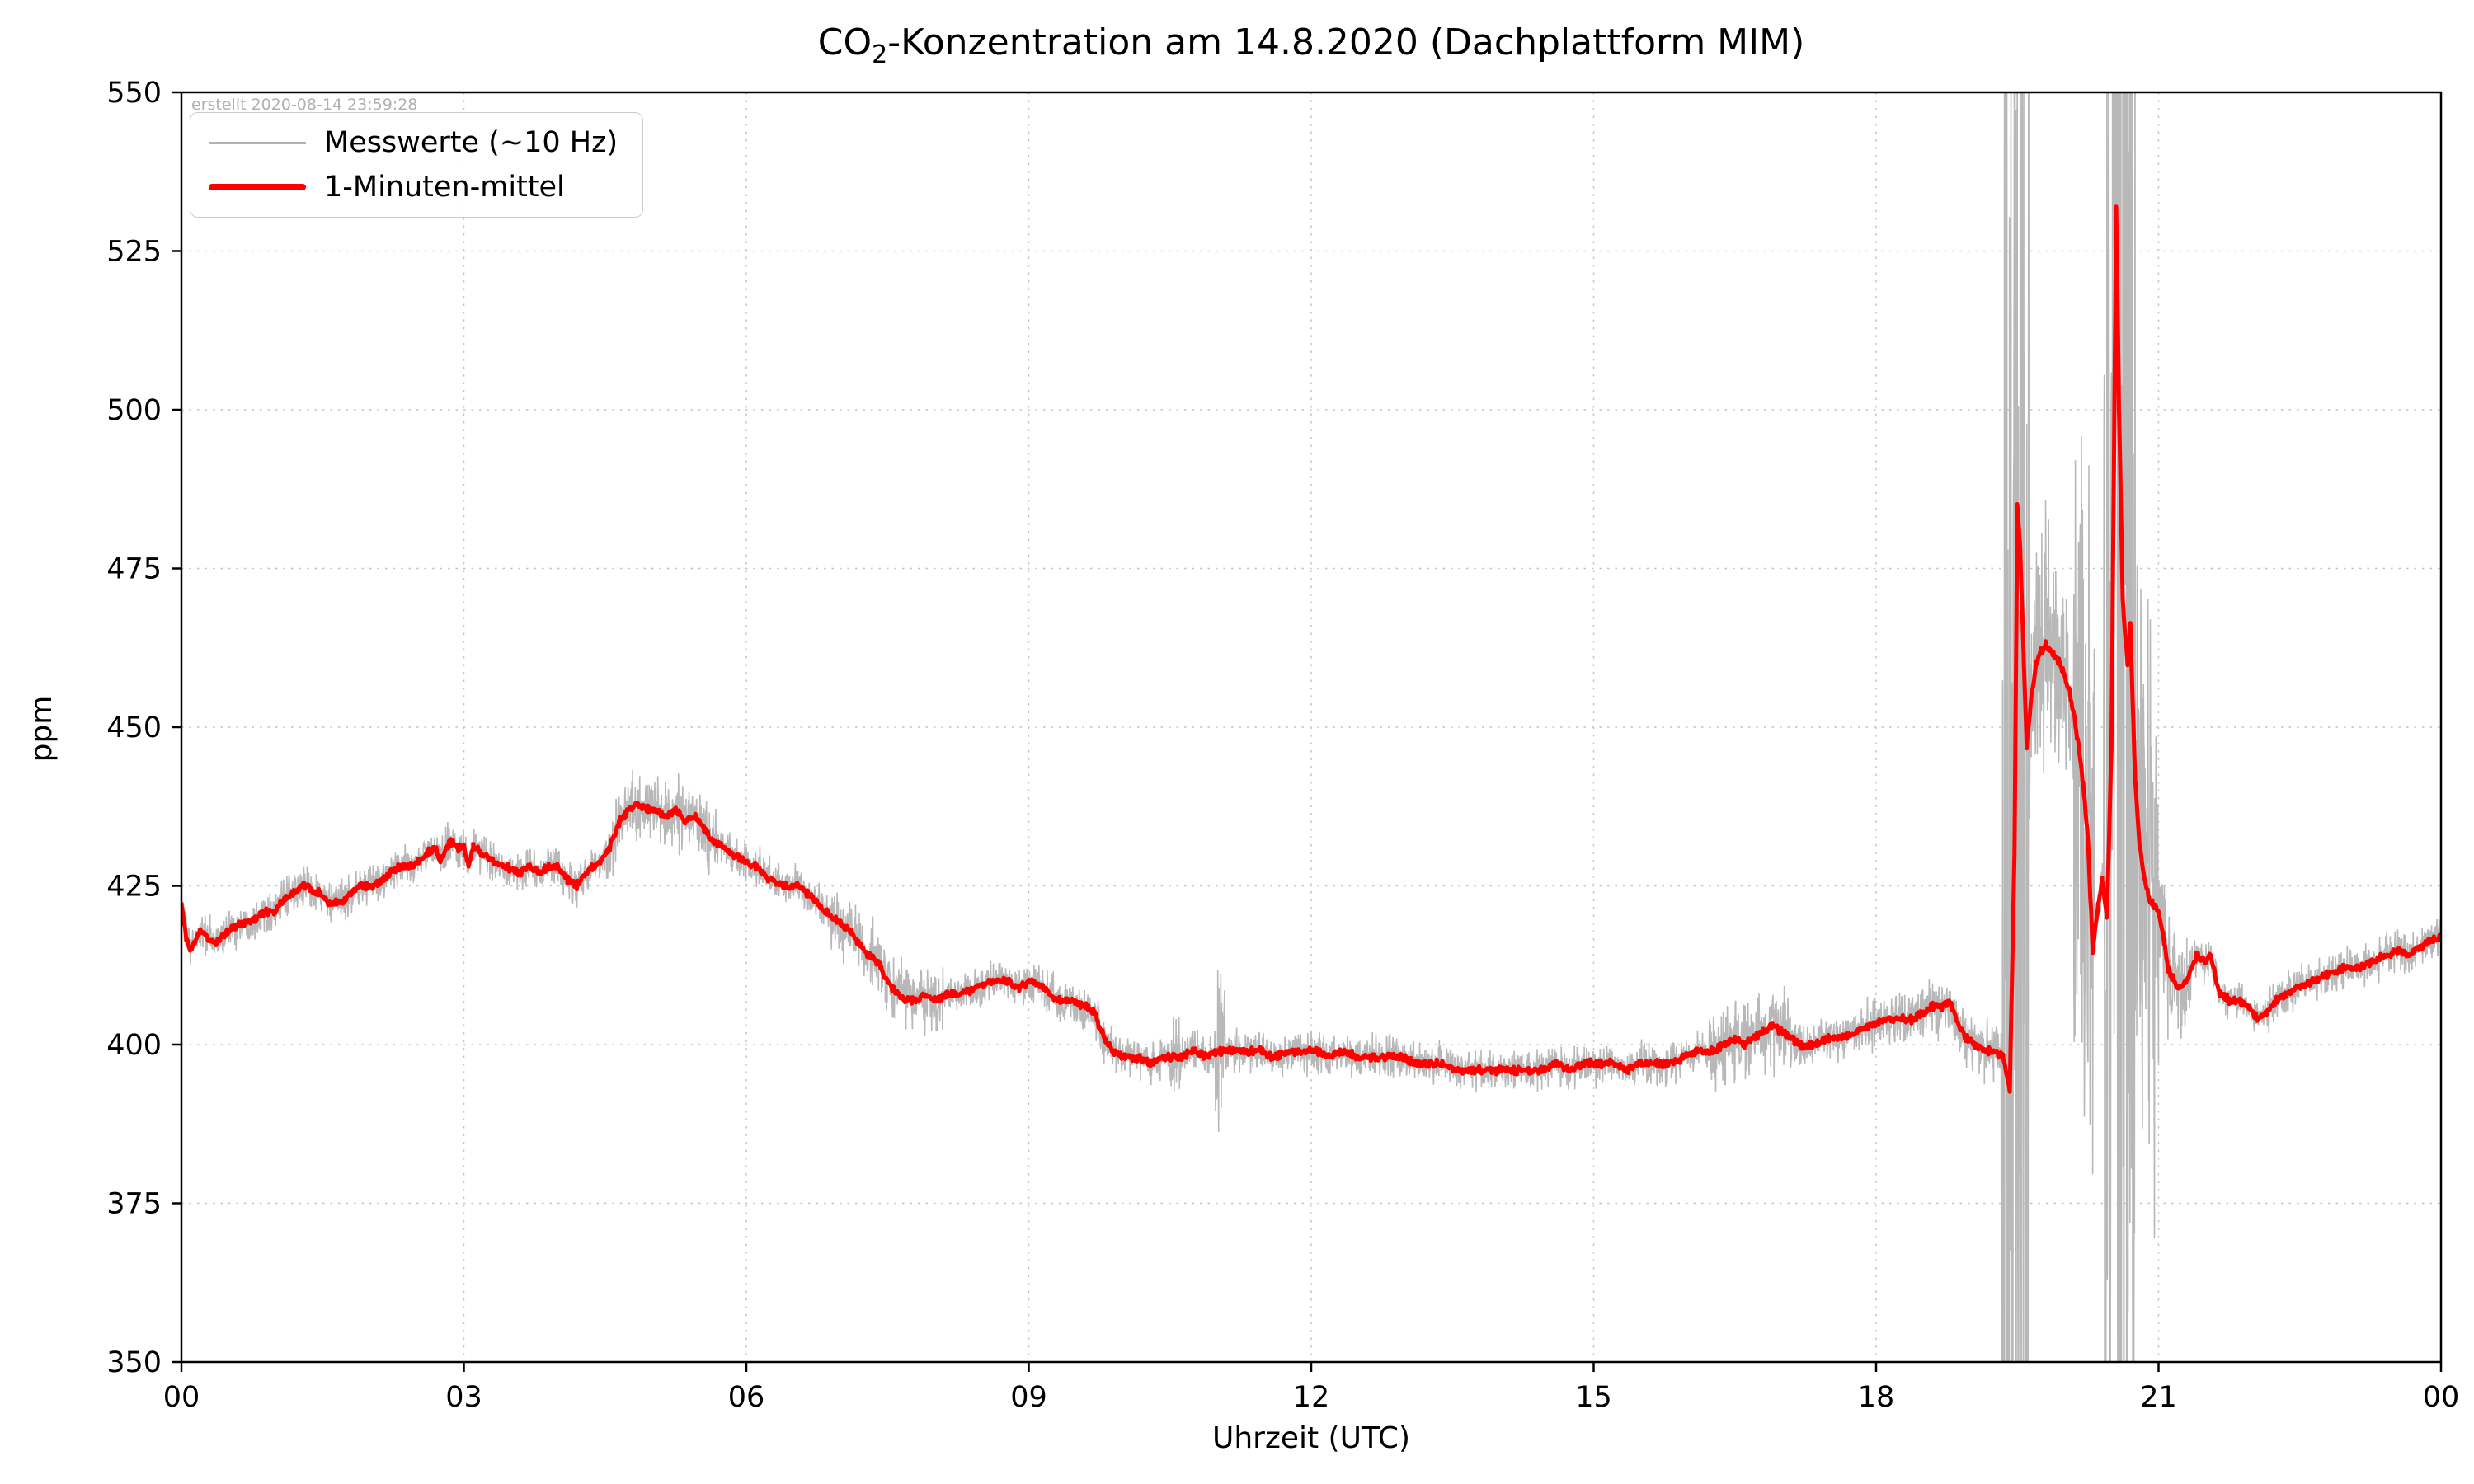 This screenshot has height=1484, width=2474. What do you see at coordinates (134, 1362) in the screenshot?
I see `y-tick-label: 350` at bounding box center [134, 1362].